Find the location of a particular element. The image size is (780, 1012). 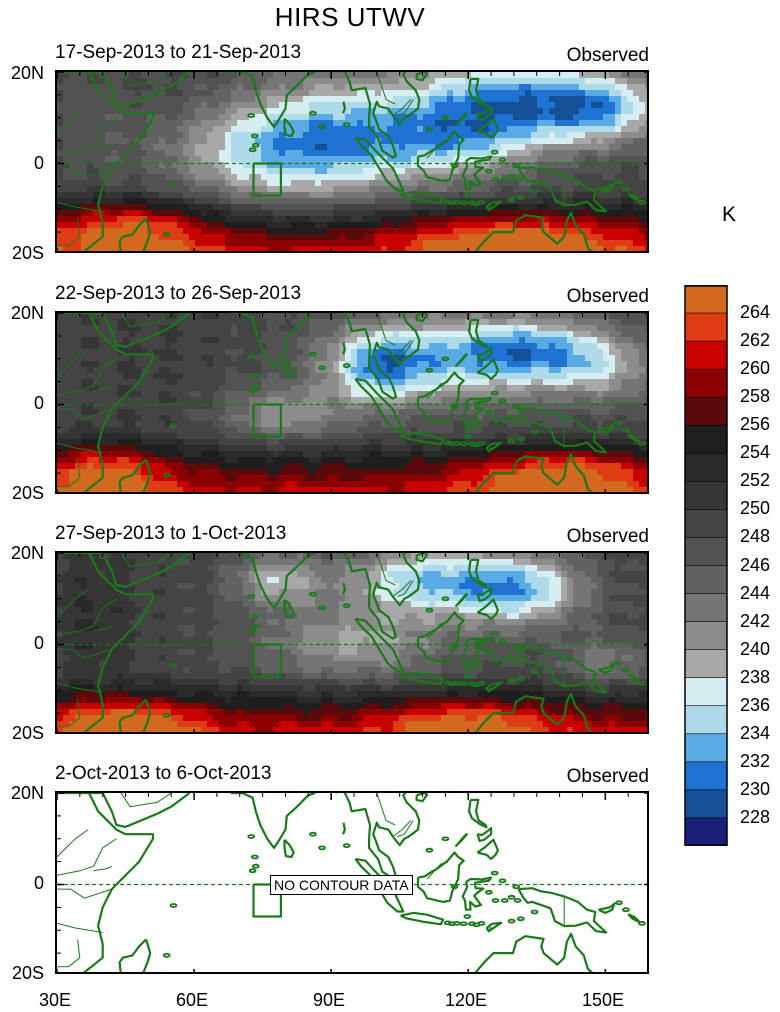

panel-3-status: Observed is located at coordinates (607, 536).